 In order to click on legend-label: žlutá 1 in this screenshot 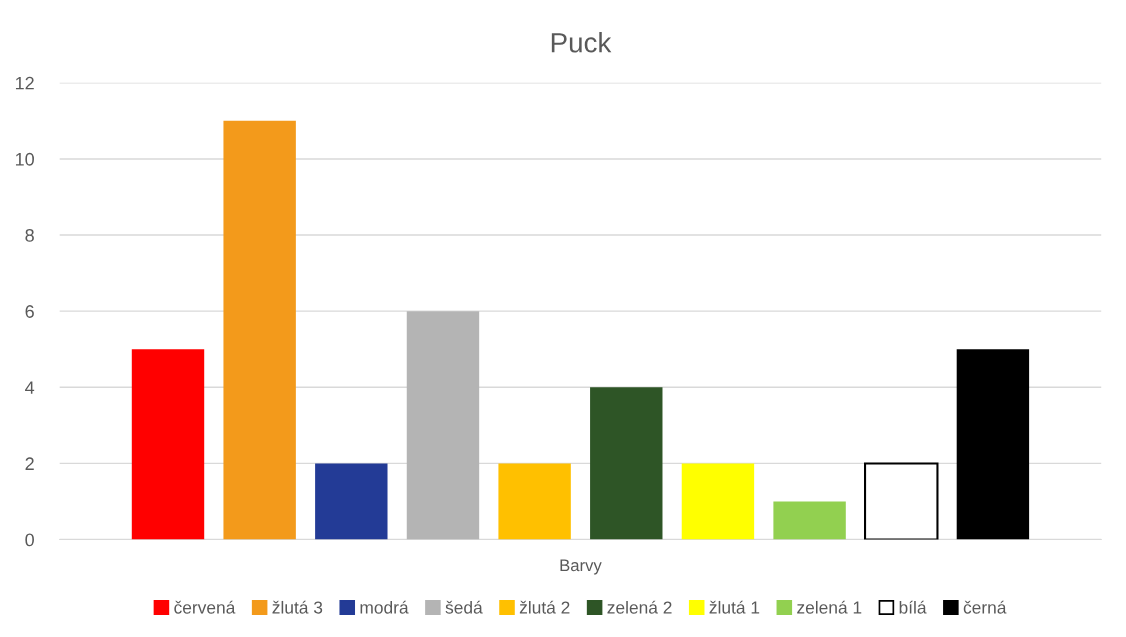, I will do `click(734, 607)`.